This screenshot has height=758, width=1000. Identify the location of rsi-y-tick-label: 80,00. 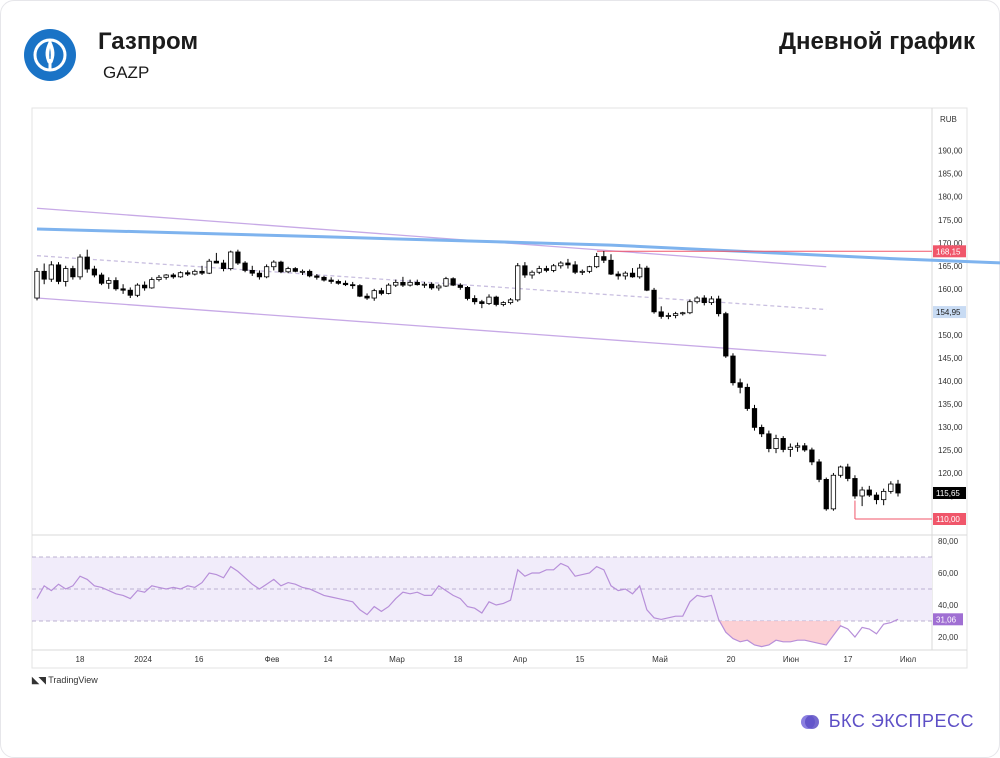
(948, 541).